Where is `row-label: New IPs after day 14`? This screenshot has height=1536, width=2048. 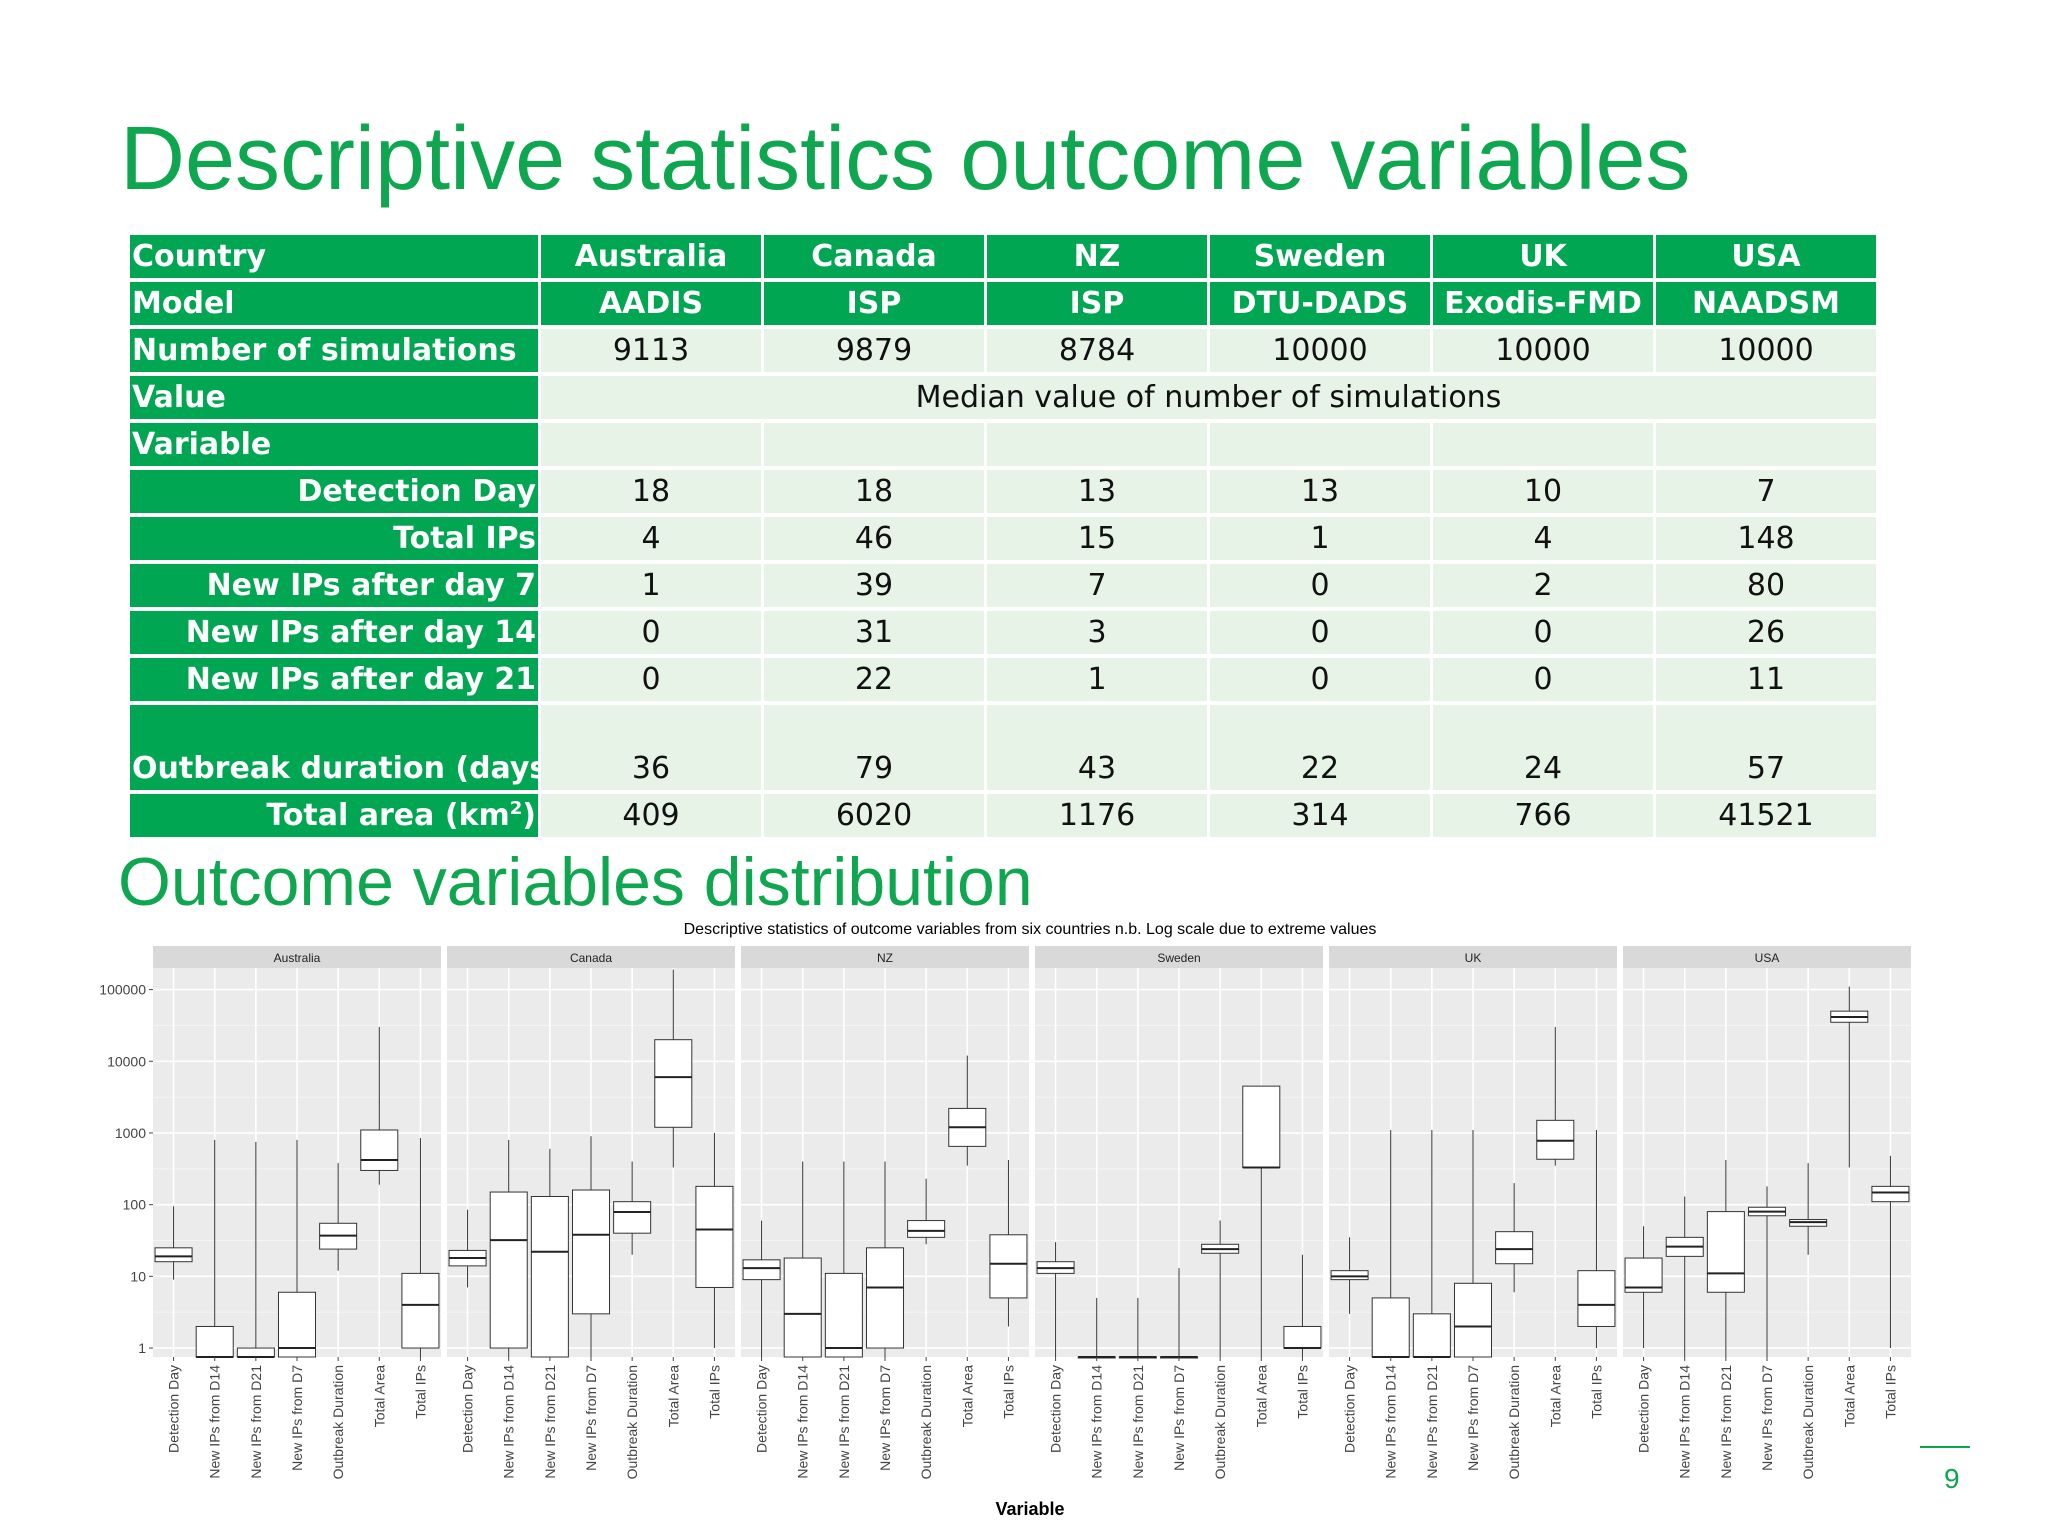
row-label: New IPs after day 14 is located at coordinates (334, 632).